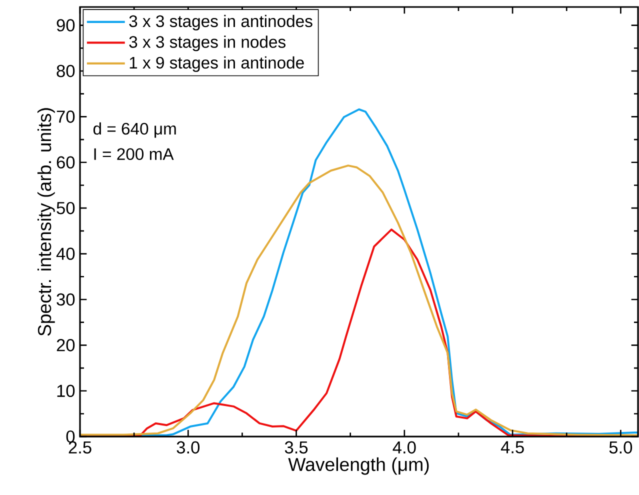  What do you see at coordinates (65, 254) in the screenshot?
I see `y-tick-label: 40` at bounding box center [65, 254].